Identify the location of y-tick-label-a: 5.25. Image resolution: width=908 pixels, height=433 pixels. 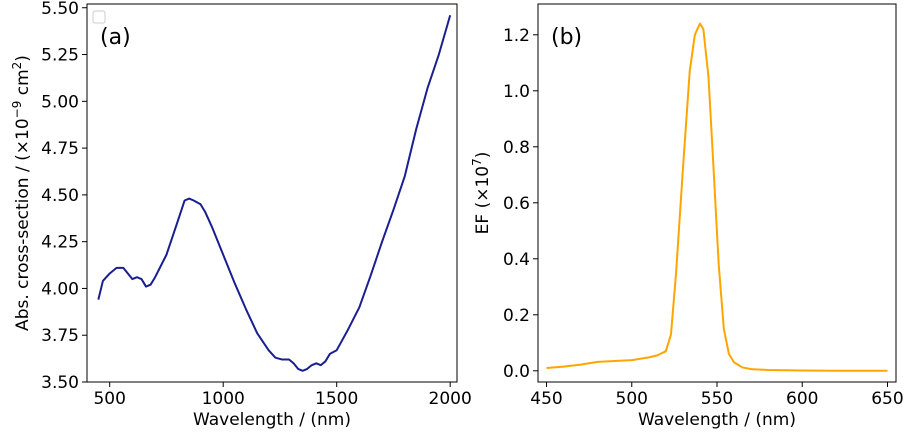
(60, 56).